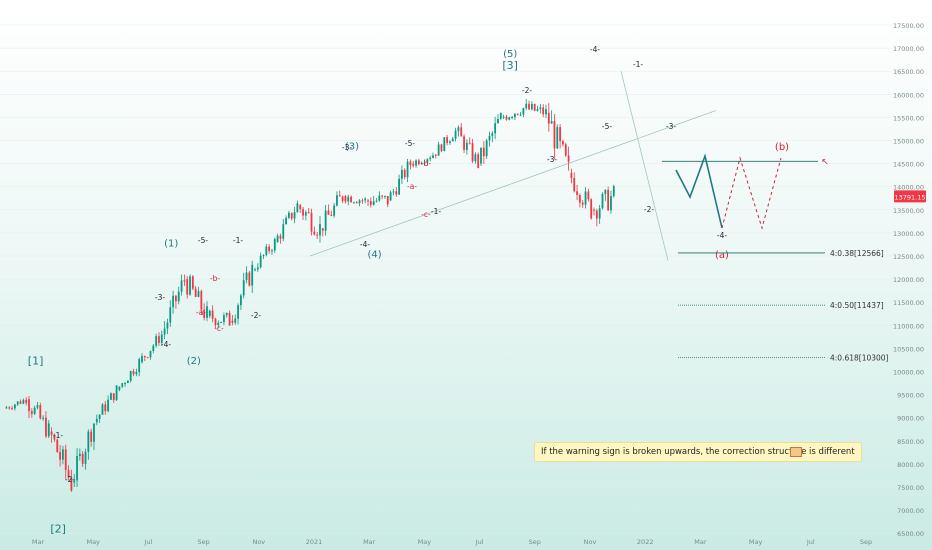 The image size is (932, 550). Describe the element at coordinates (513, 183) in the screenshot. I see `trend-line` at that location.